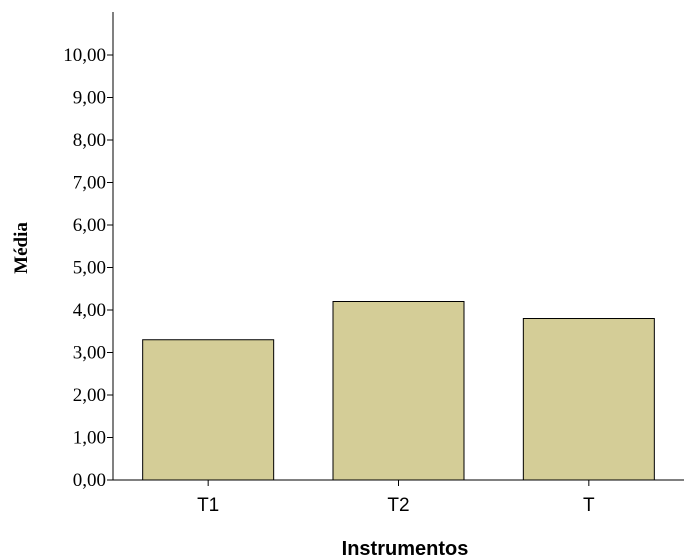 This screenshot has height=557, width=684. I want to click on y-tick-label: 6,00, so click(89, 225).